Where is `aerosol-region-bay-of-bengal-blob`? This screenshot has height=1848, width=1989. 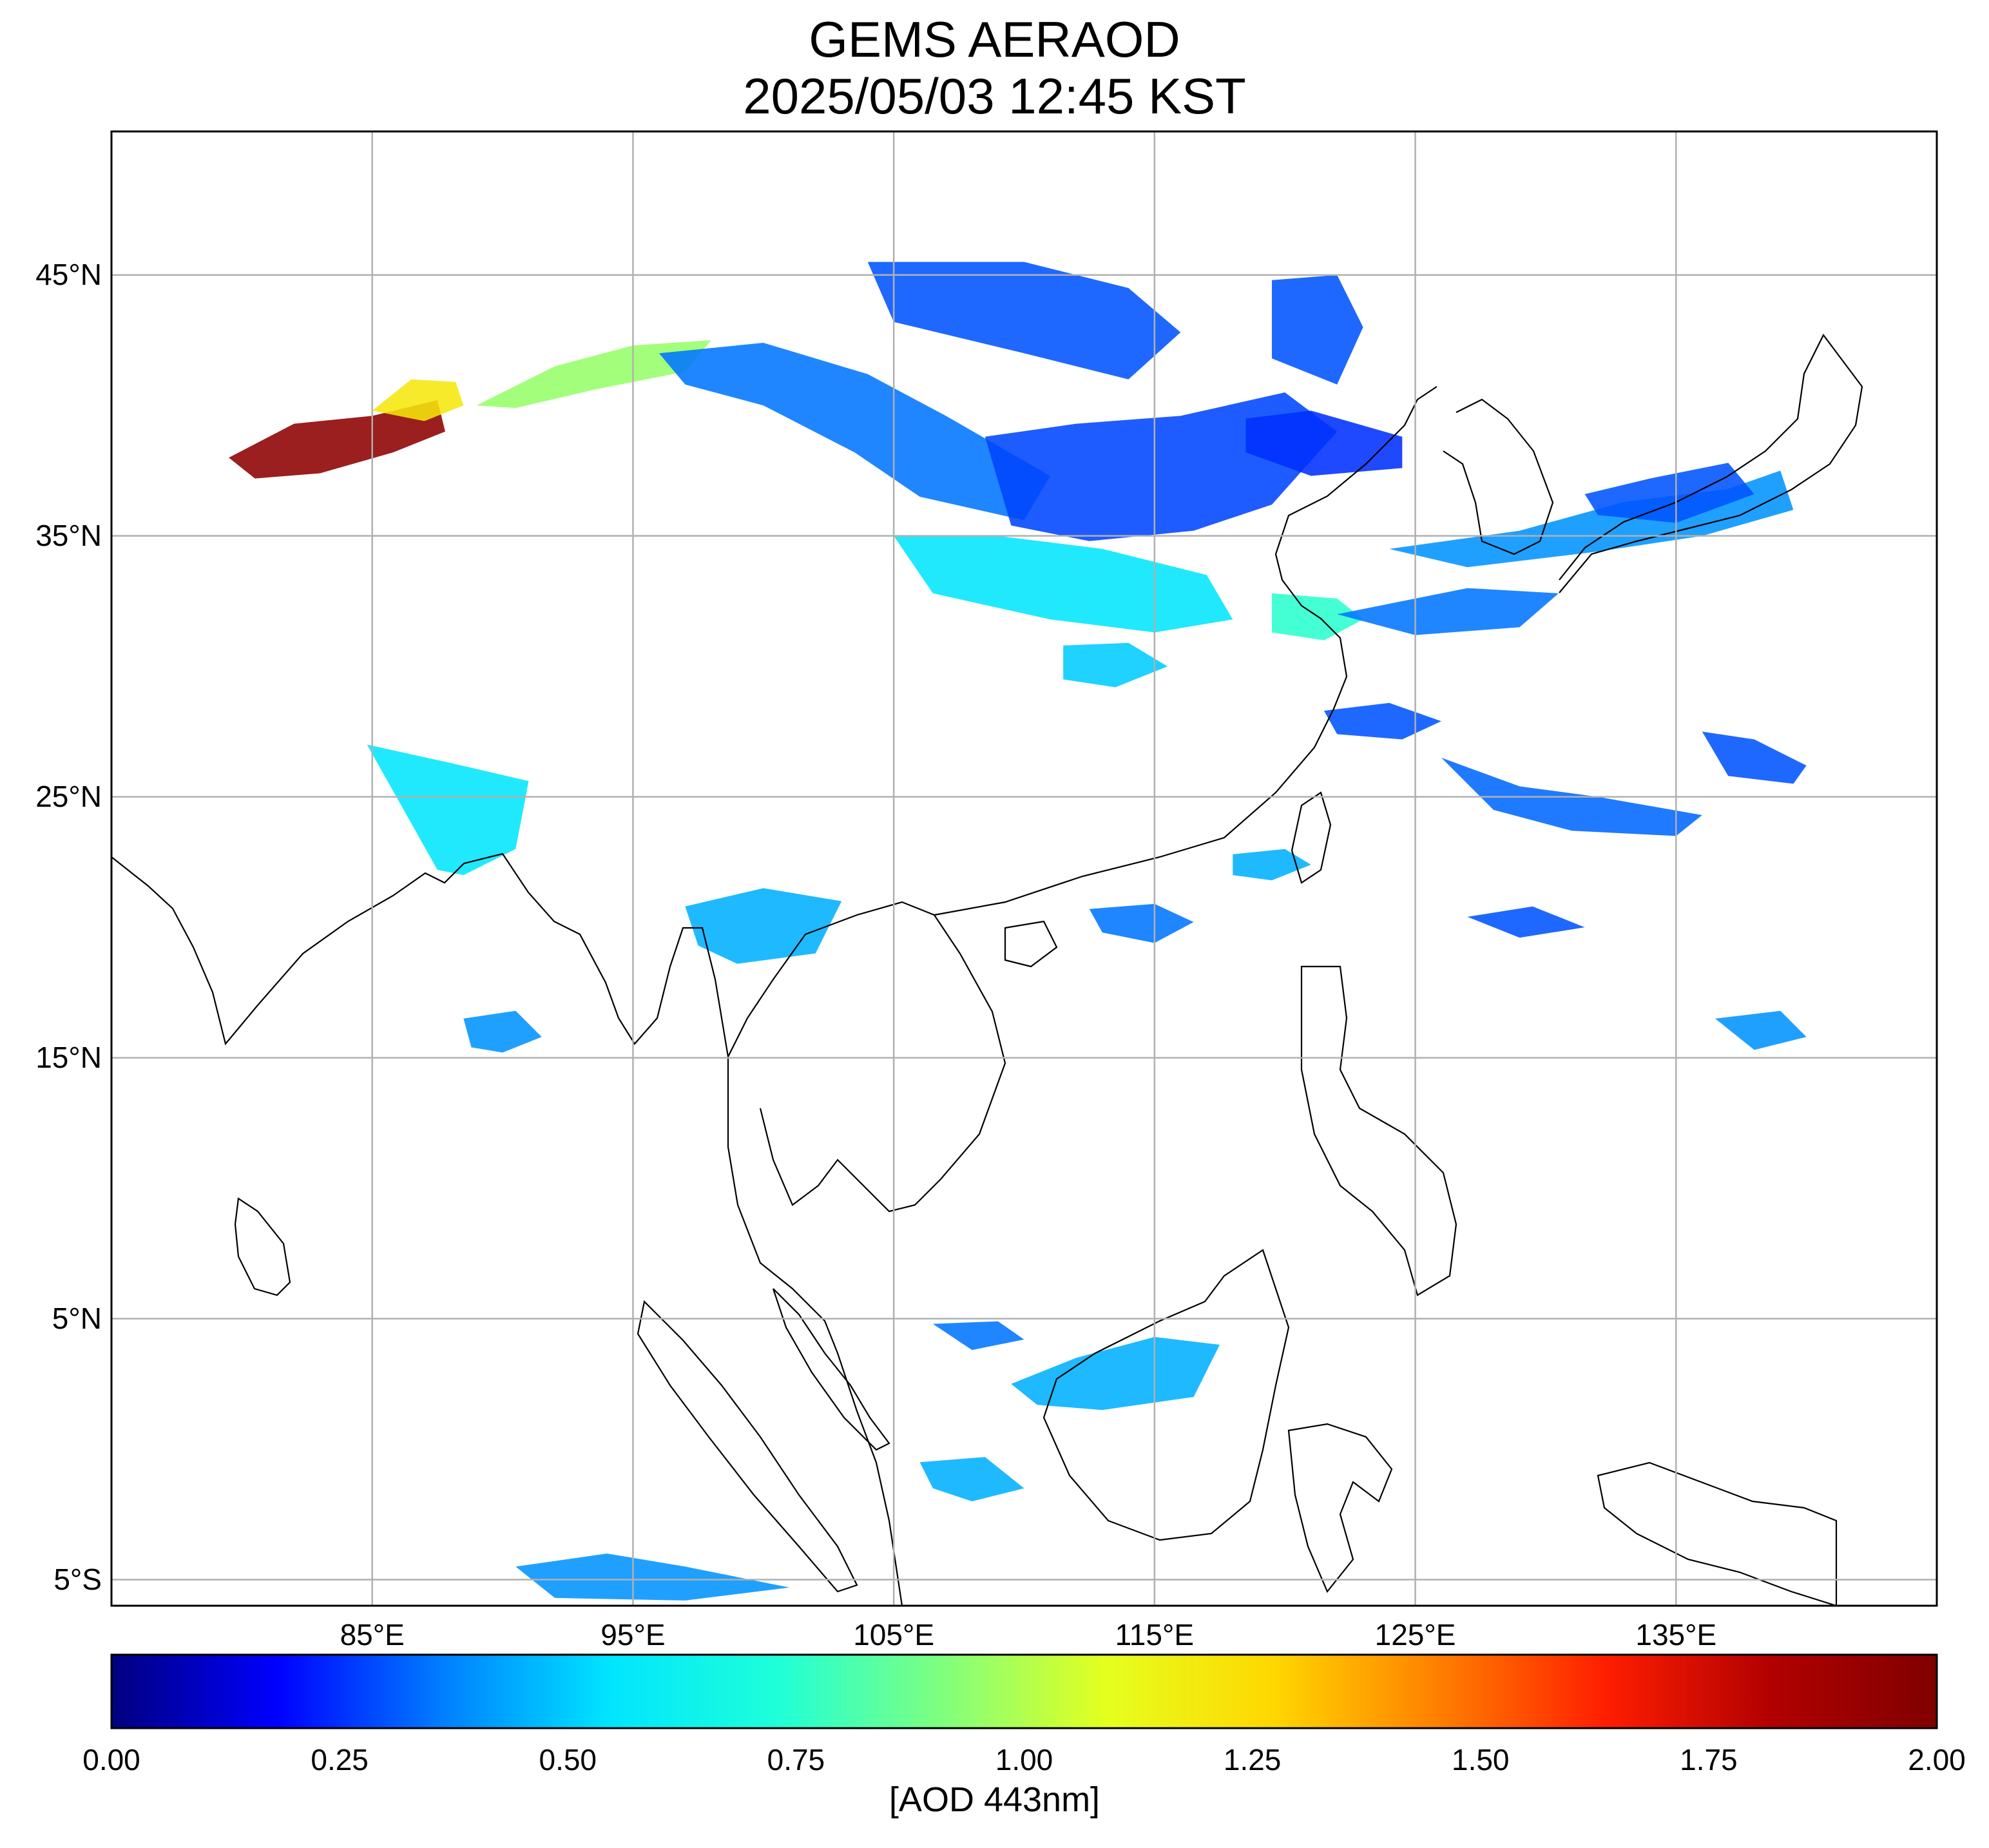 aerosol-region-bay-of-bengal-blob is located at coordinates (502, 1031).